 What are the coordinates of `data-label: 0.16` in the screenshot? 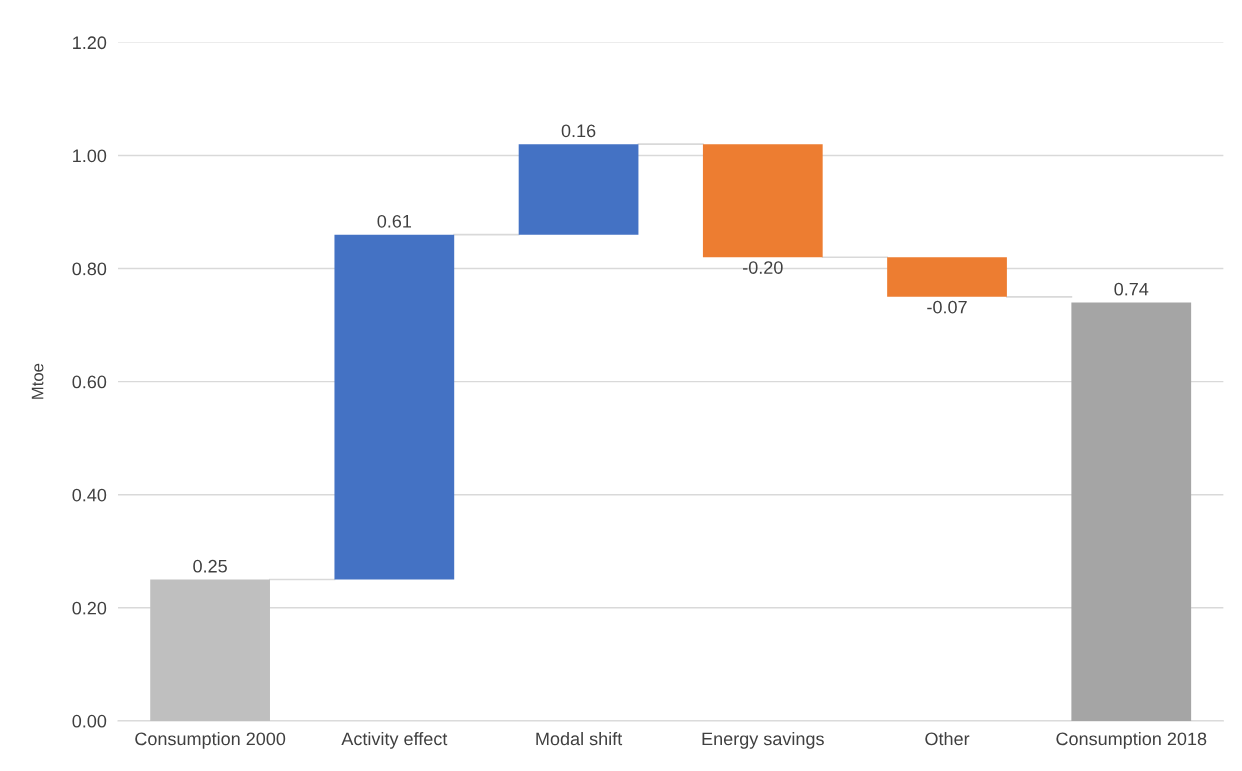 It's located at (578, 131).